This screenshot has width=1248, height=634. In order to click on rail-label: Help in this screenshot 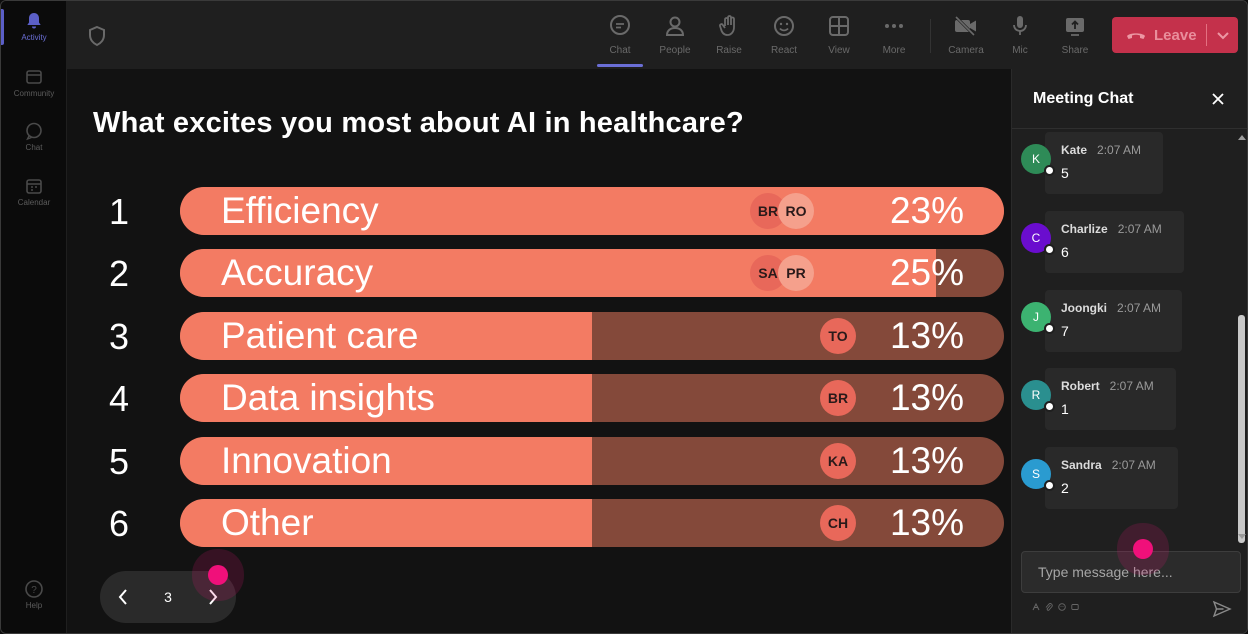, I will do `click(34, 605)`.